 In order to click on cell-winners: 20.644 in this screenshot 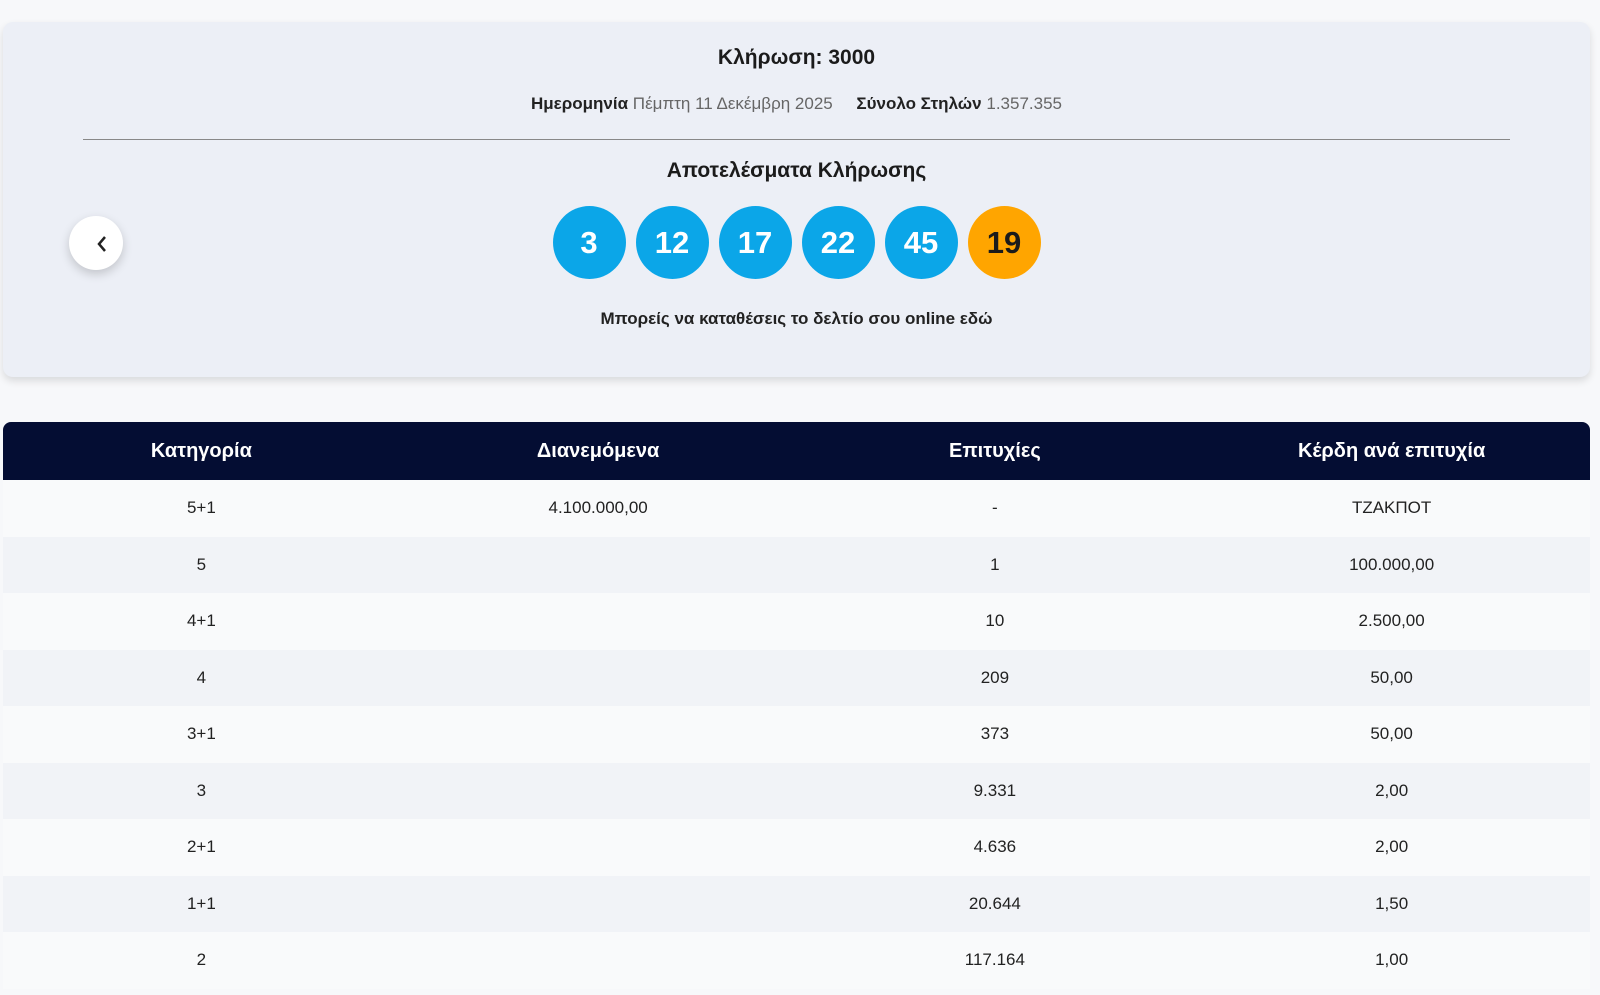, I will do `click(995, 903)`.